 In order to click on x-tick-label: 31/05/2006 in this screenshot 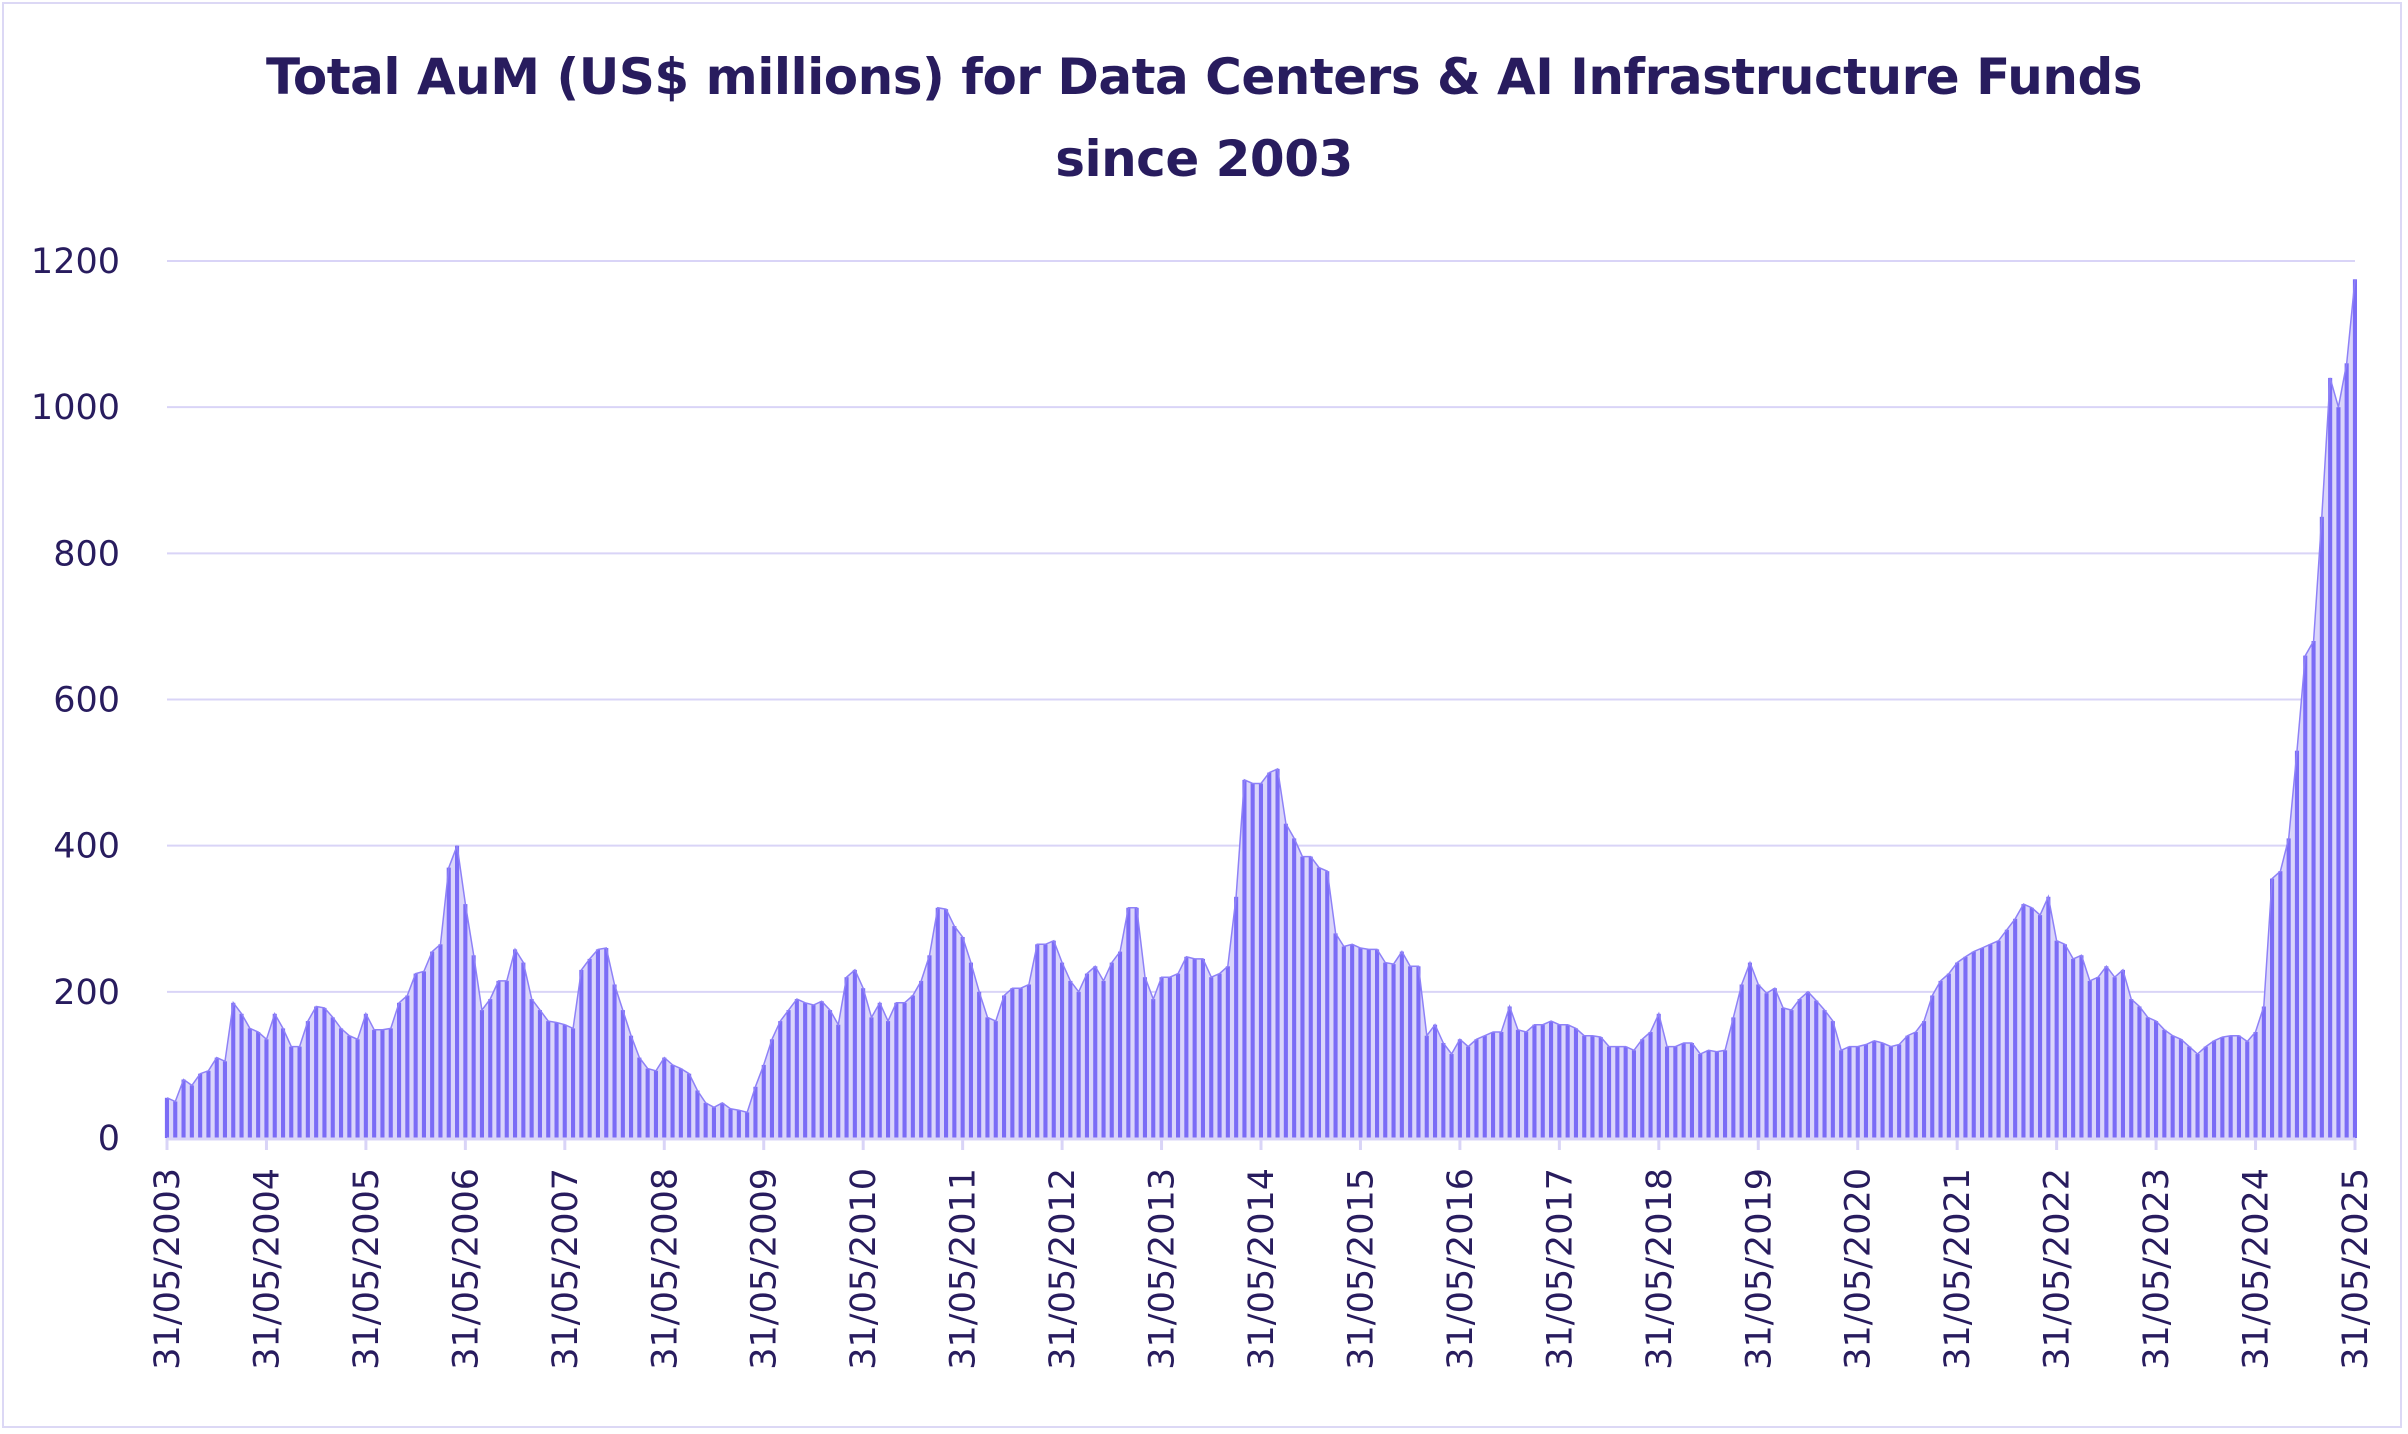, I will do `click(466, 1269)`.